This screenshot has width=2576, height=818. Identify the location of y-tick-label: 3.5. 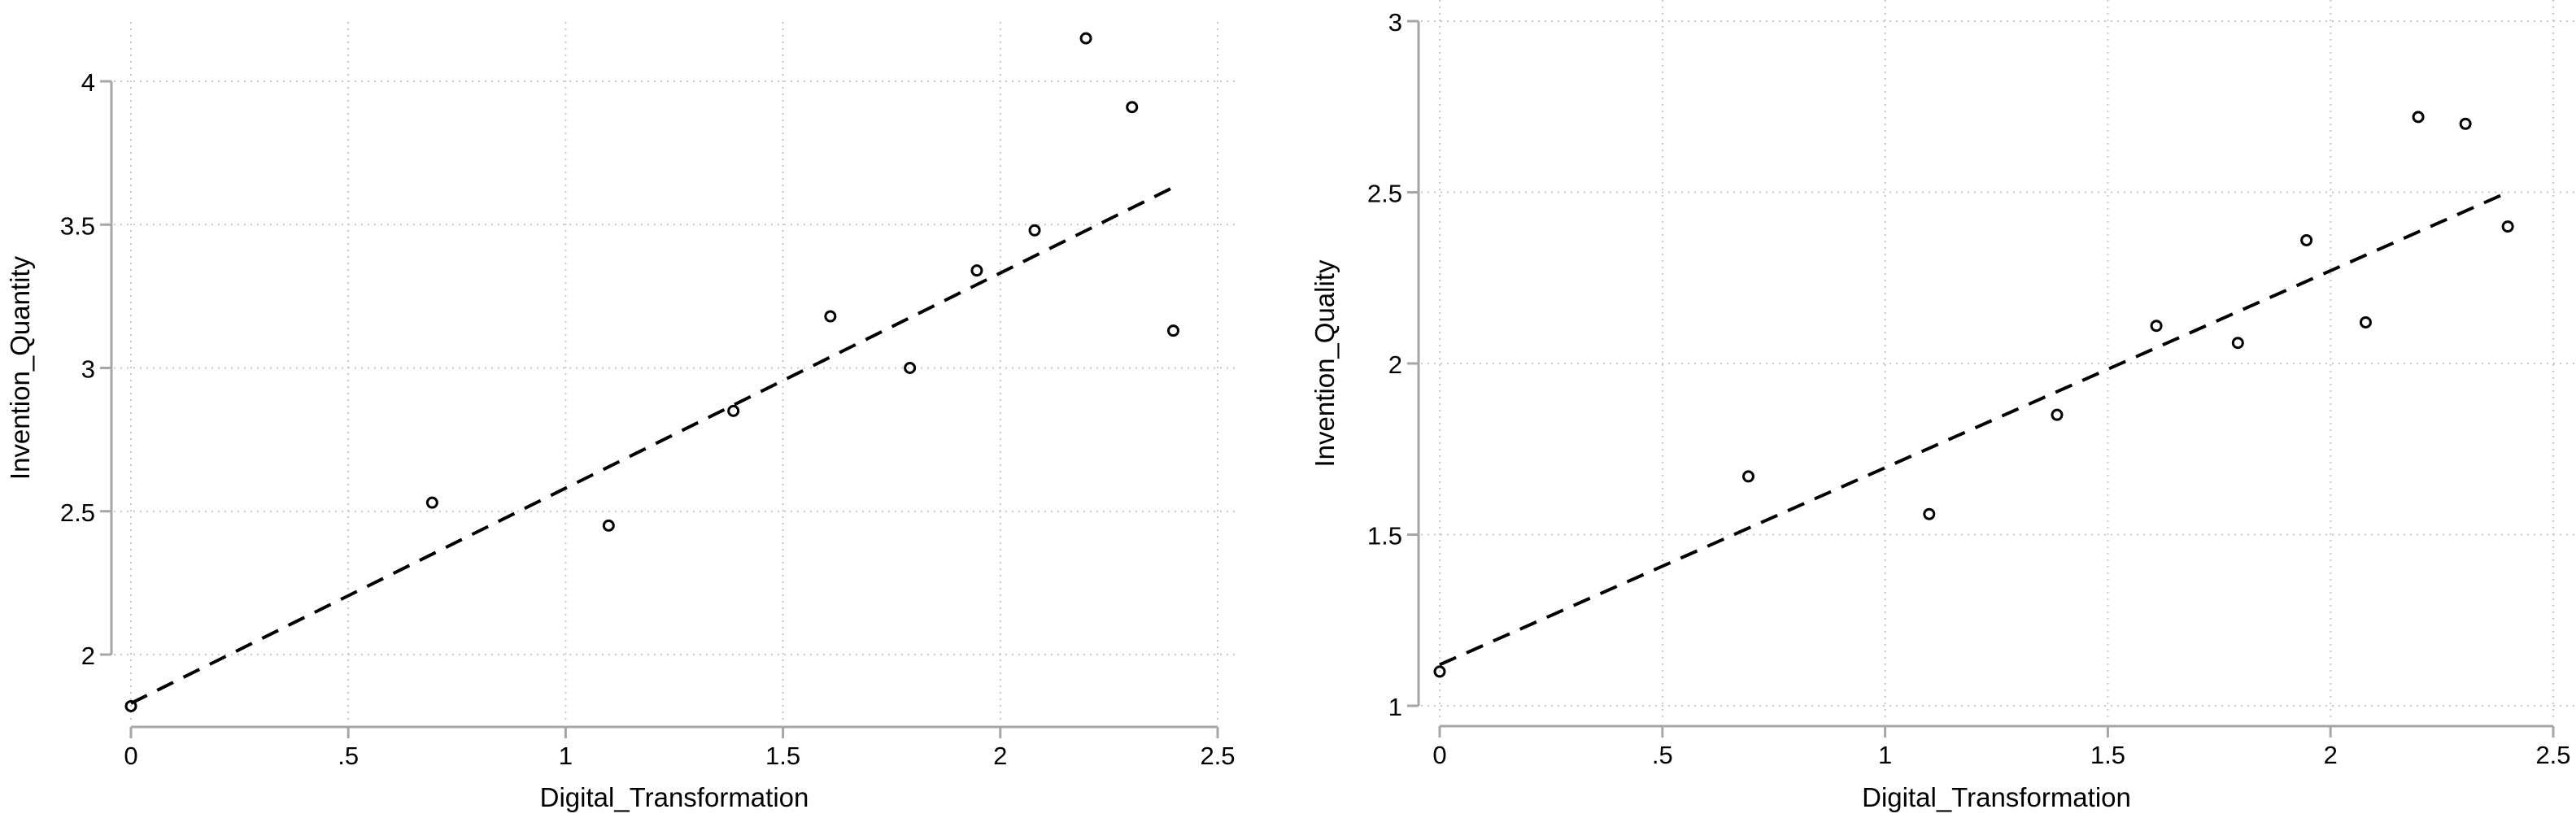
(77, 225).